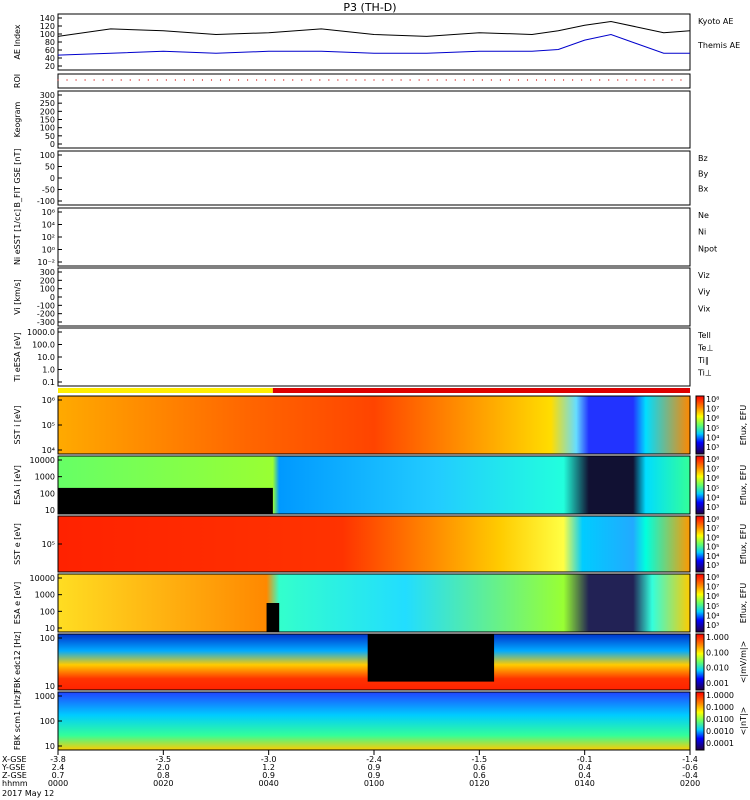 The height and width of the screenshot is (800, 750). Describe the element at coordinates (704, 275) in the screenshot. I see `legend-5-0: Viz` at that location.